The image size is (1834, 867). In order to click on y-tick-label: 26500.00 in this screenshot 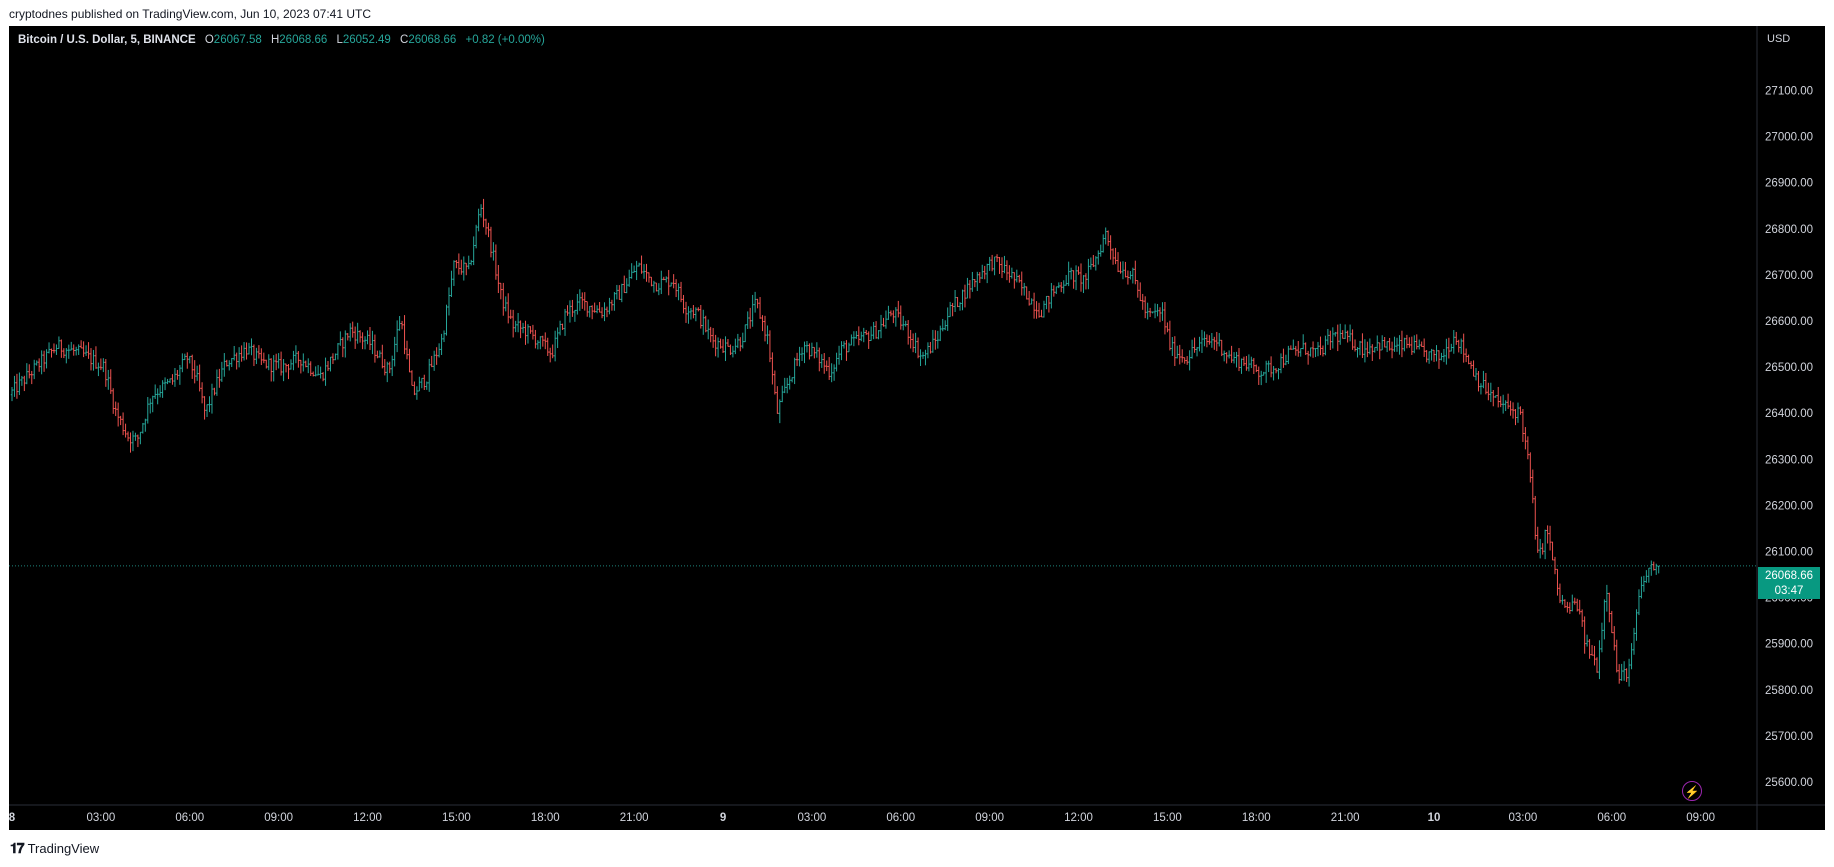, I will do `click(1789, 368)`.